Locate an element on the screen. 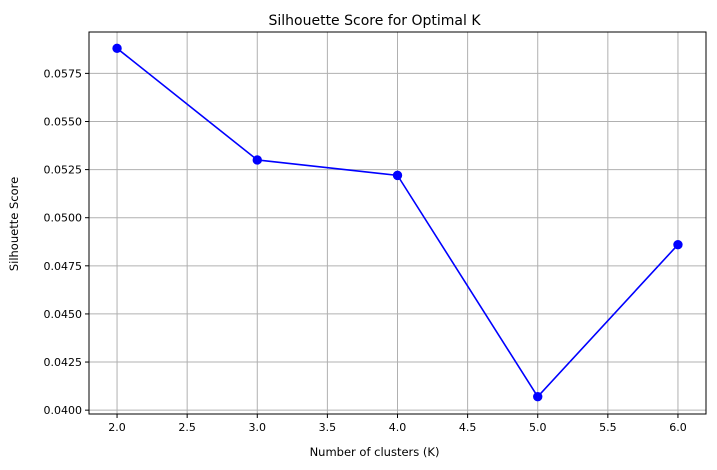 The image size is (717, 470). y-tick-label: 0.0575 is located at coordinates (63, 73).